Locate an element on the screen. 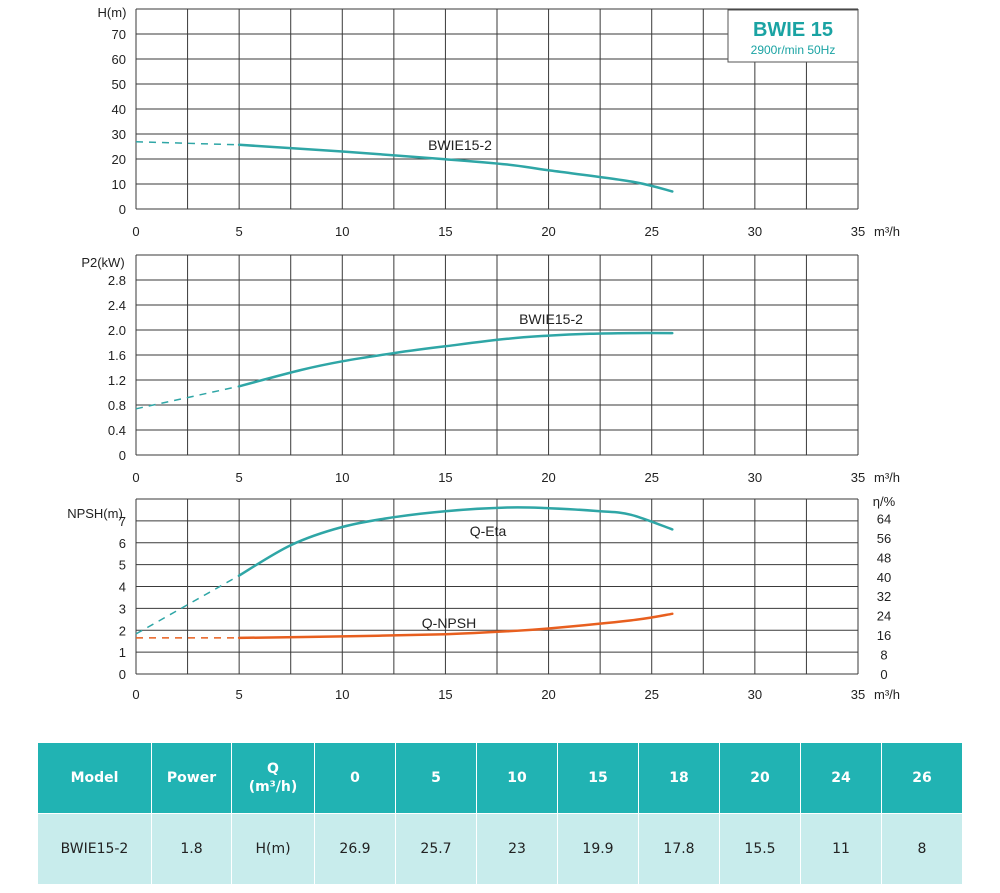 The width and height of the screenshot is (1000, 893). table-cell: 15.5 is located at coordinates (760, 849).